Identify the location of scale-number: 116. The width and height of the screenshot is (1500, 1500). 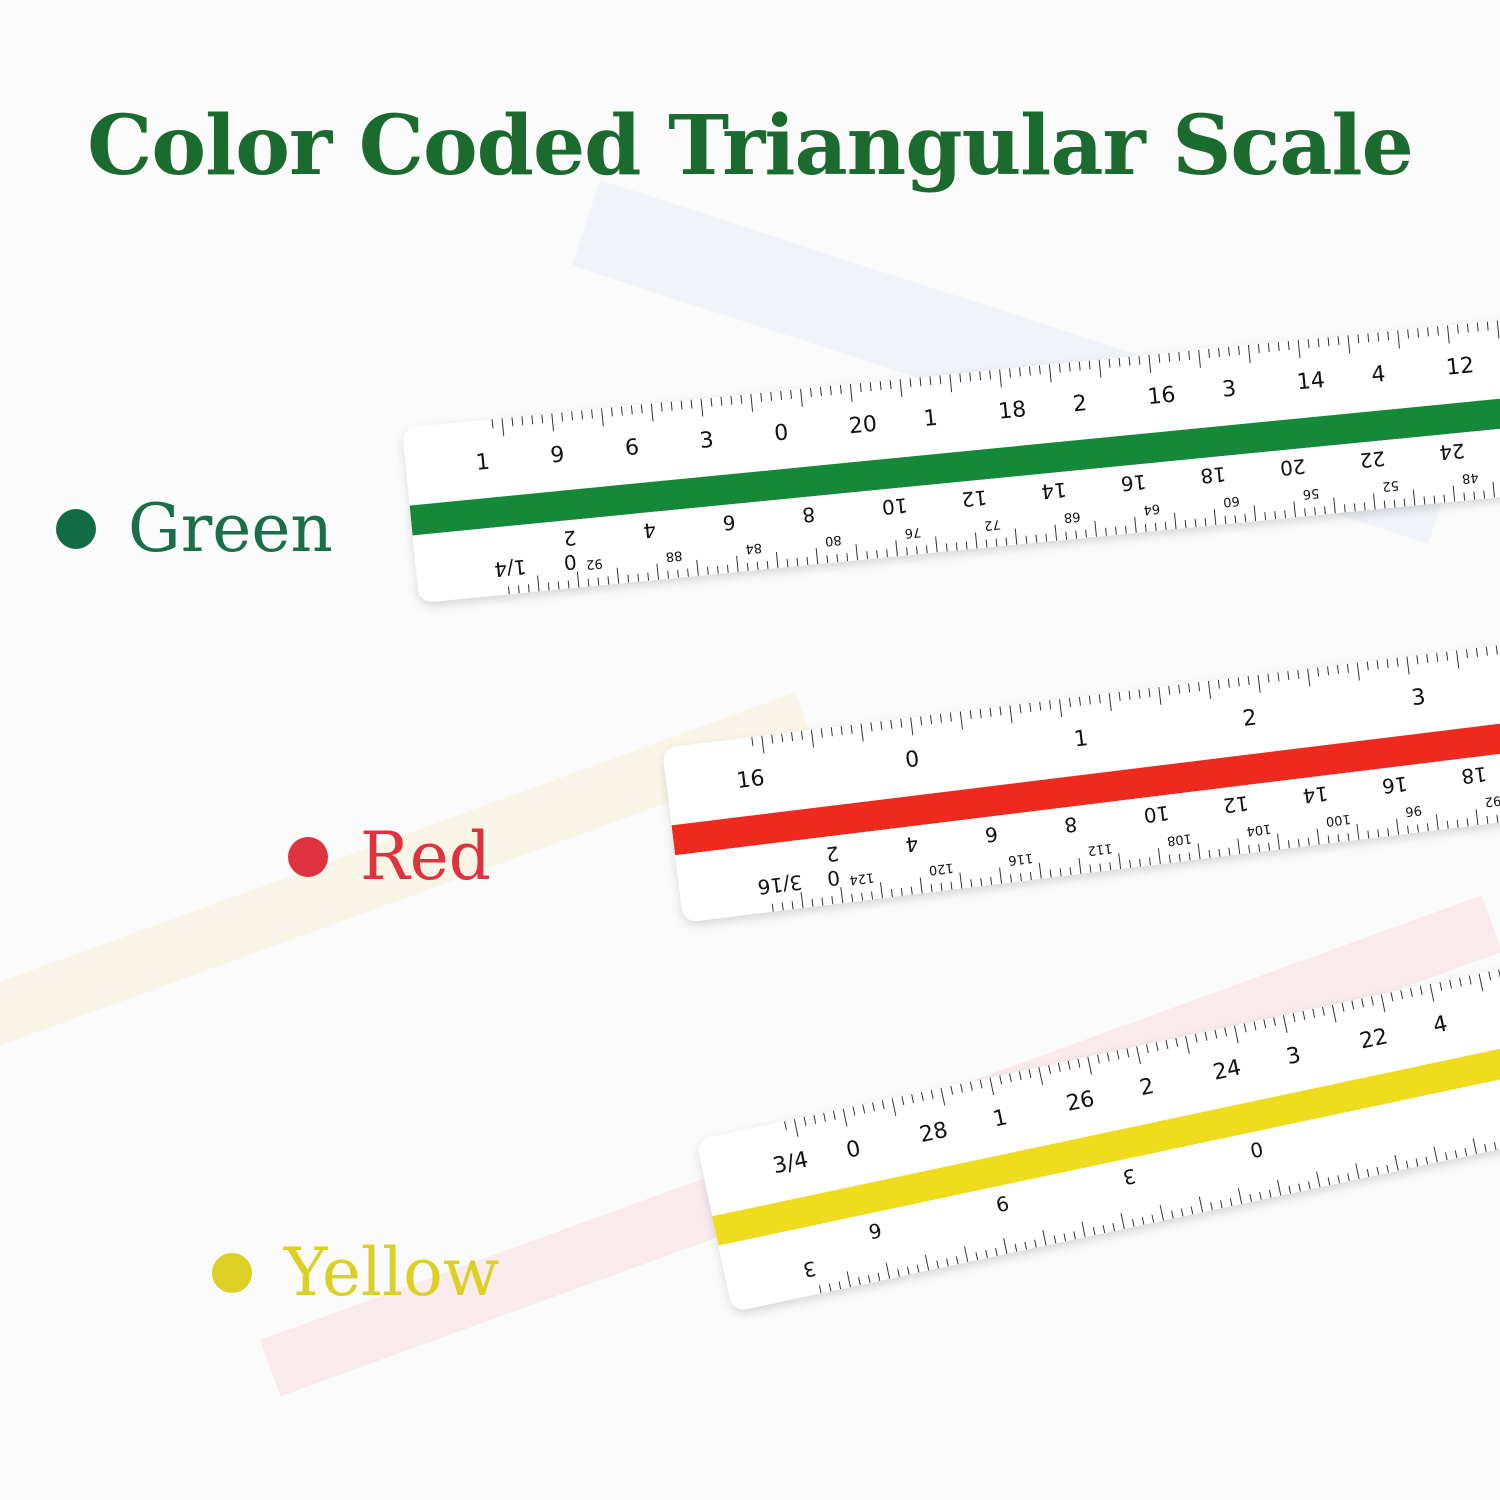
(1020, 858).